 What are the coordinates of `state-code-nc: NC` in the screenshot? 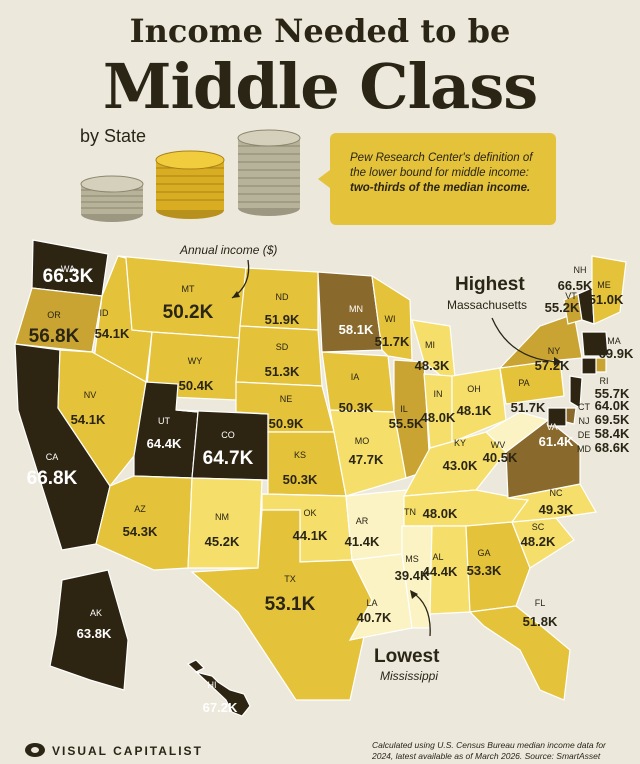 It's located at (556, 493).